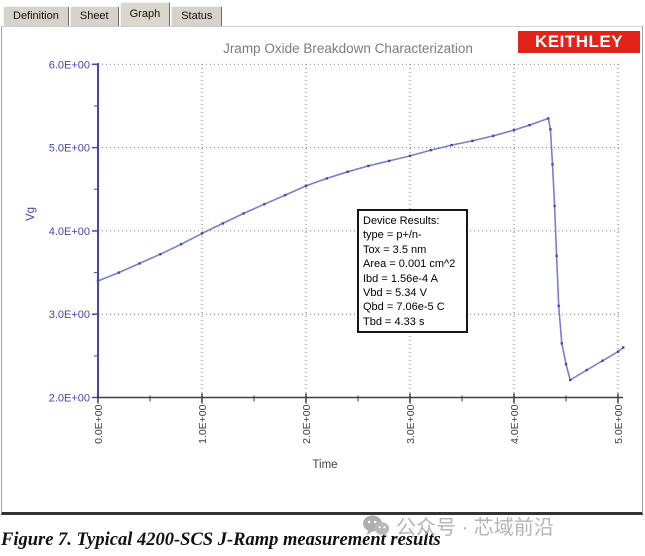 Image resolution: width=645 pixels, height=556 pixels. What do you see at coordinates (392, 235) in the screenshot?
I see `device-results-line: type = p+/n-` at bounding box center [392, 235].